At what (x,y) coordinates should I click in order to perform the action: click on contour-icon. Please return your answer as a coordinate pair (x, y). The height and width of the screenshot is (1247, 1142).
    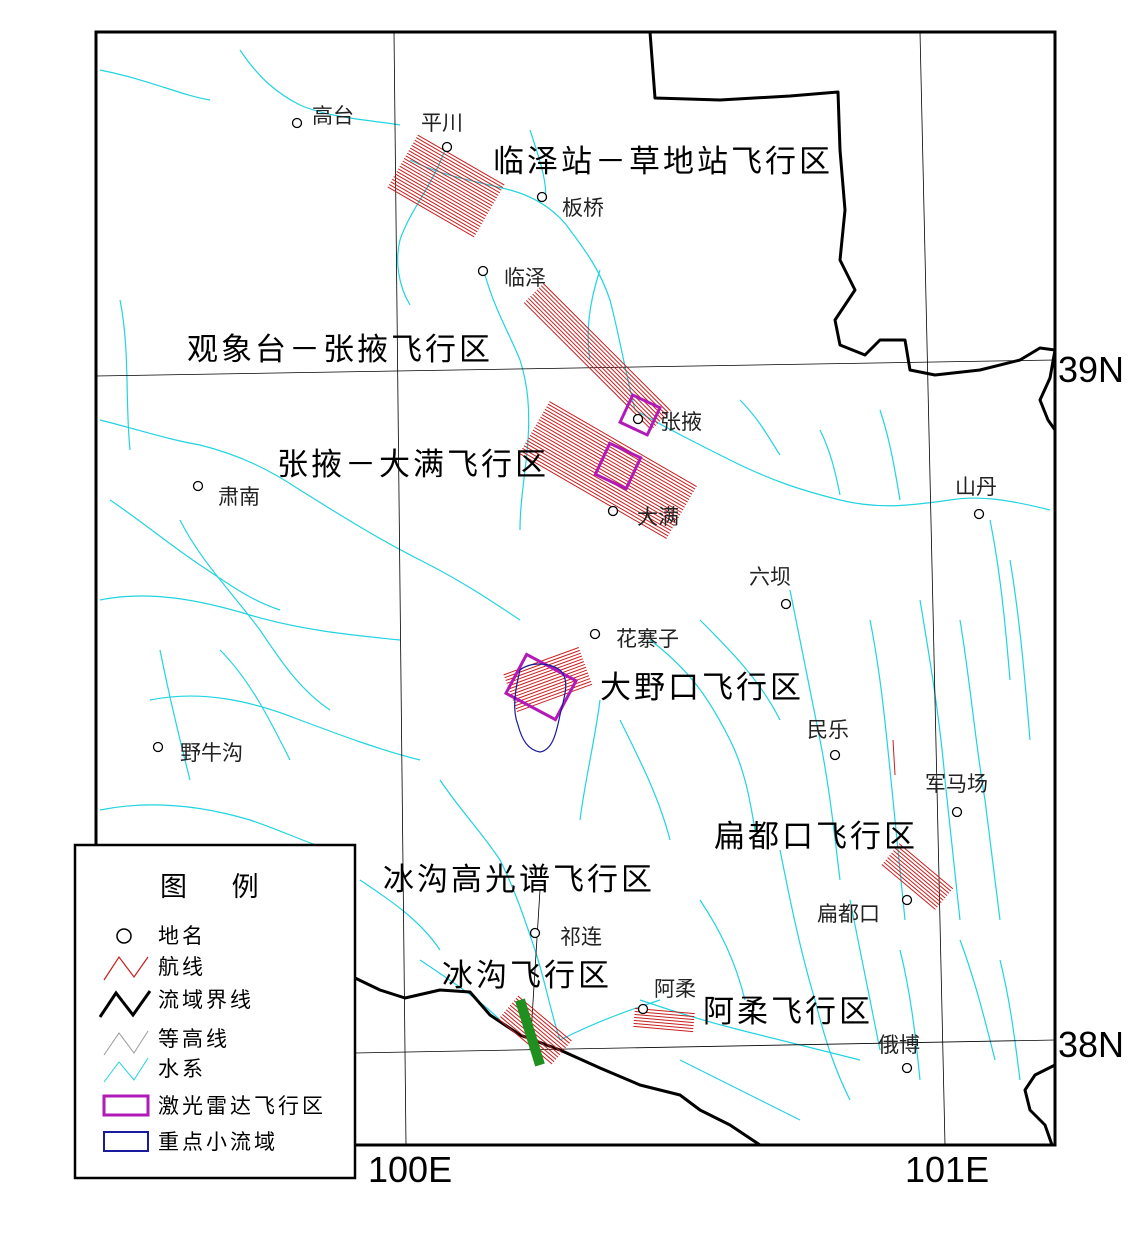
    Looking at the image, I should click on (126, 1043).